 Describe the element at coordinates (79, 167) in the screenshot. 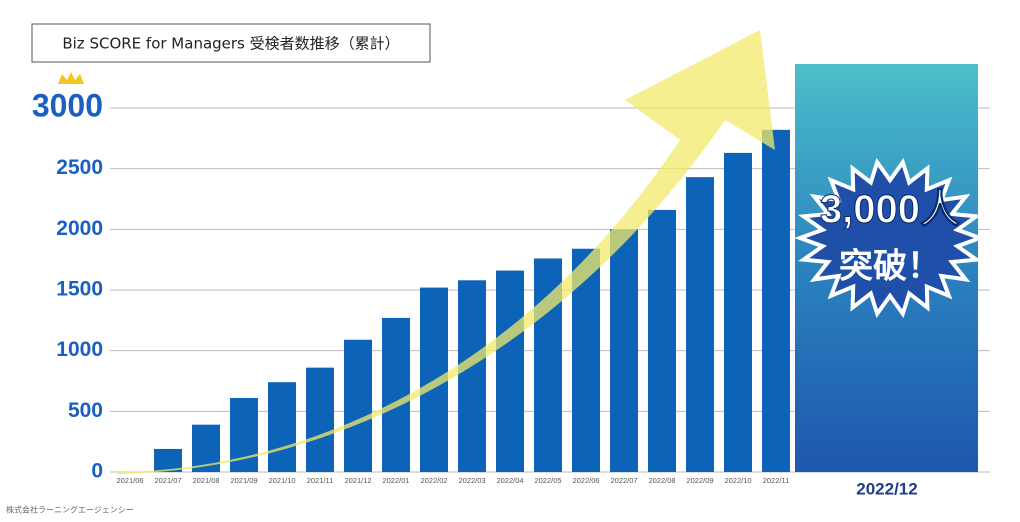

I see `y-tick-label: 2500` at that location.